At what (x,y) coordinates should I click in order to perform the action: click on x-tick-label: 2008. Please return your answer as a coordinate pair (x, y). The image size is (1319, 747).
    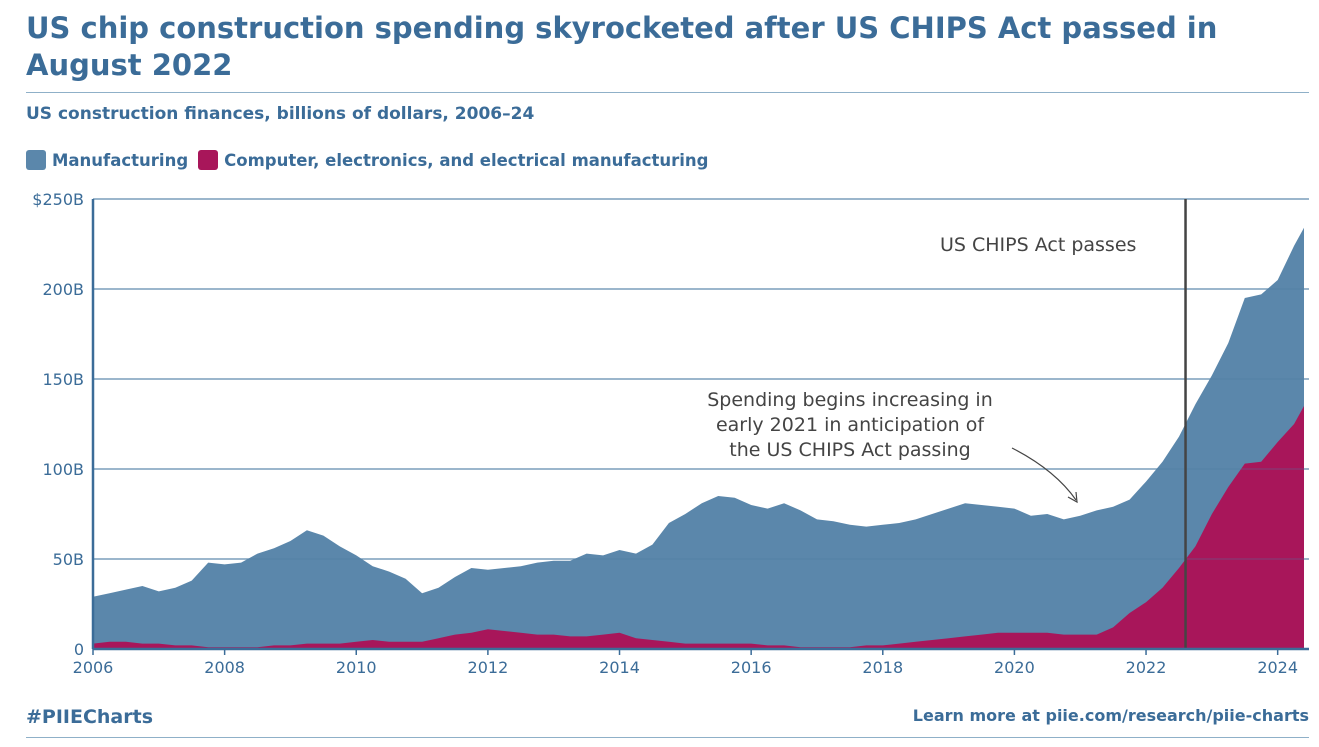
    Looking at the image, I should click on (224, 667).